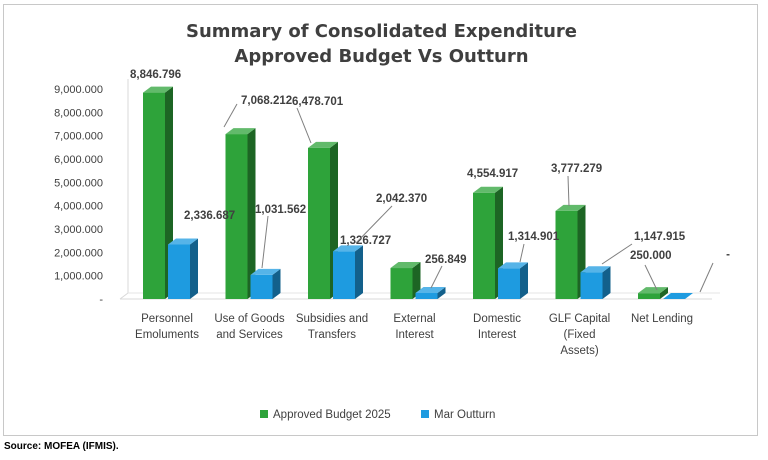 Image resolution: width=768 pixels, height=460 pixels. Describe the element at coordinates (318, 102) in the screenshot. I see `data-label: 6,478.701` at that location.